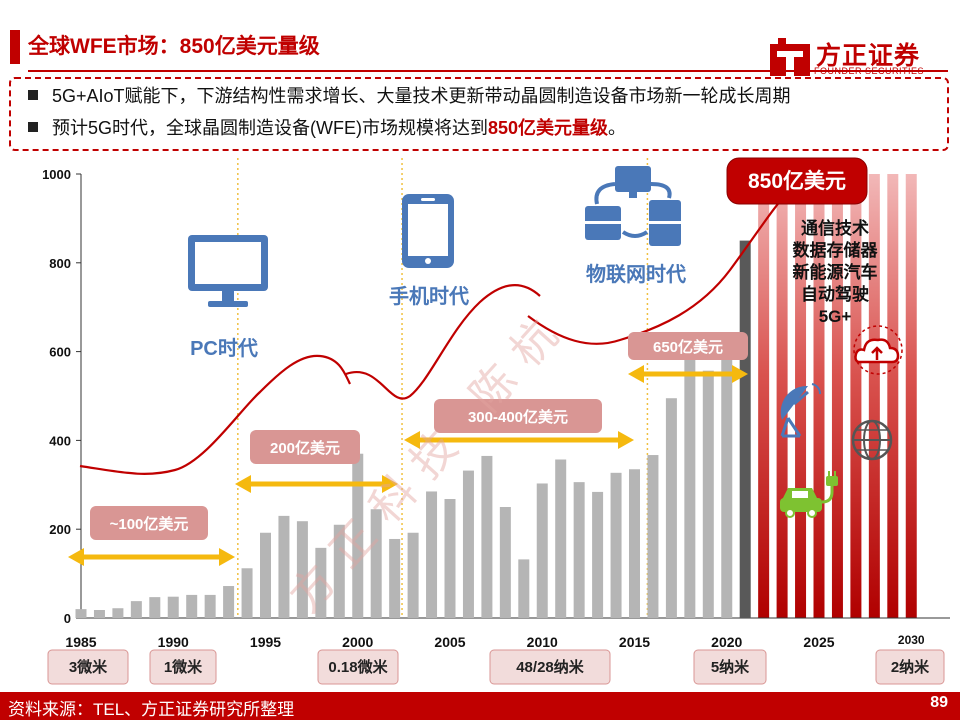 The height and width of the screenshot is (720, 960). I want to click on range-arrow-3-head-right, so click(626, 440).